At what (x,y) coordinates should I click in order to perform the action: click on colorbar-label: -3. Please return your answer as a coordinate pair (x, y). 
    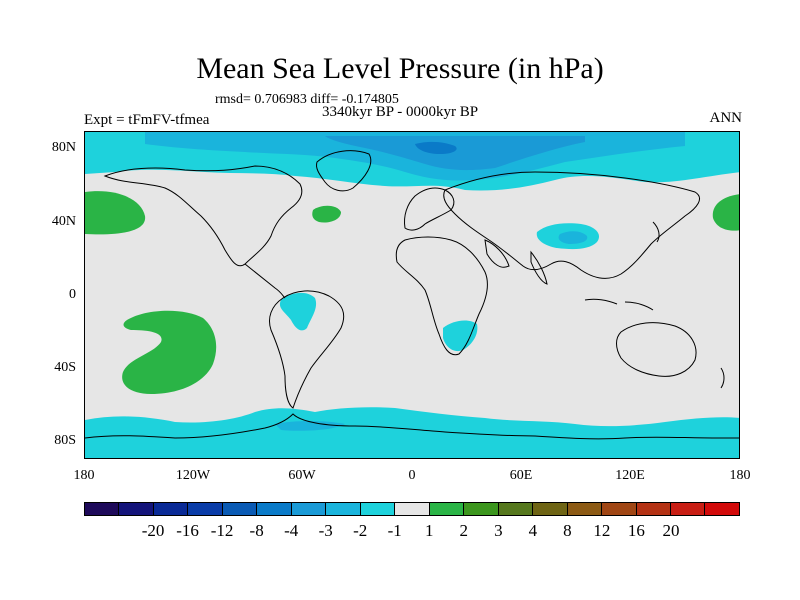
    Looking at the image, I should click on (325, 530).